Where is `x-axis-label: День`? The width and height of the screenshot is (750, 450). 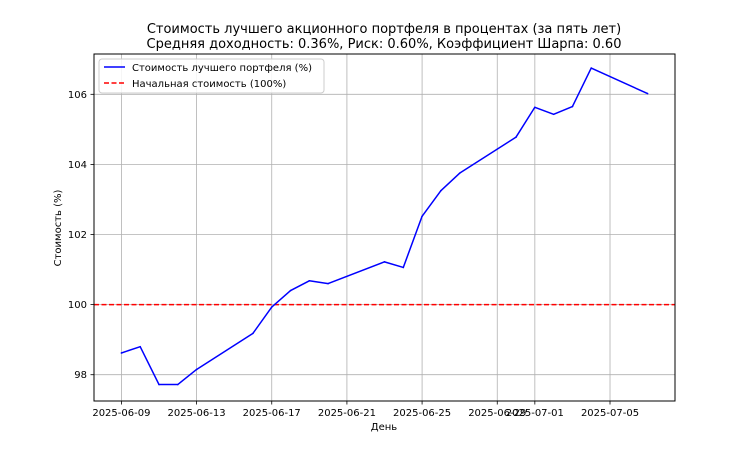
x-axis-label: День is located at coordinates (384, 427).